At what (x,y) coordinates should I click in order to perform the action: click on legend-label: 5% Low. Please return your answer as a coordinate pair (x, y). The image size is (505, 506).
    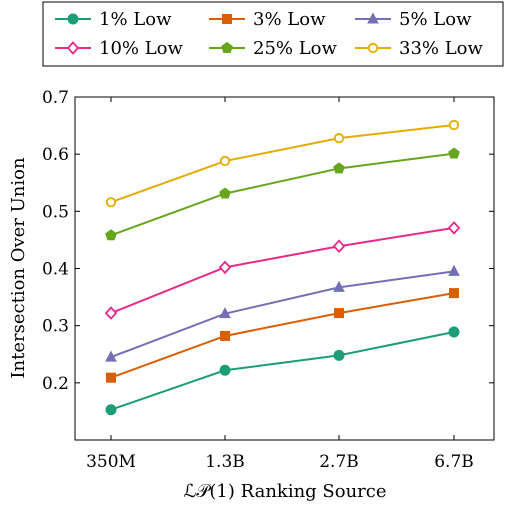
    Looking at the image, I should click on (435, 19).